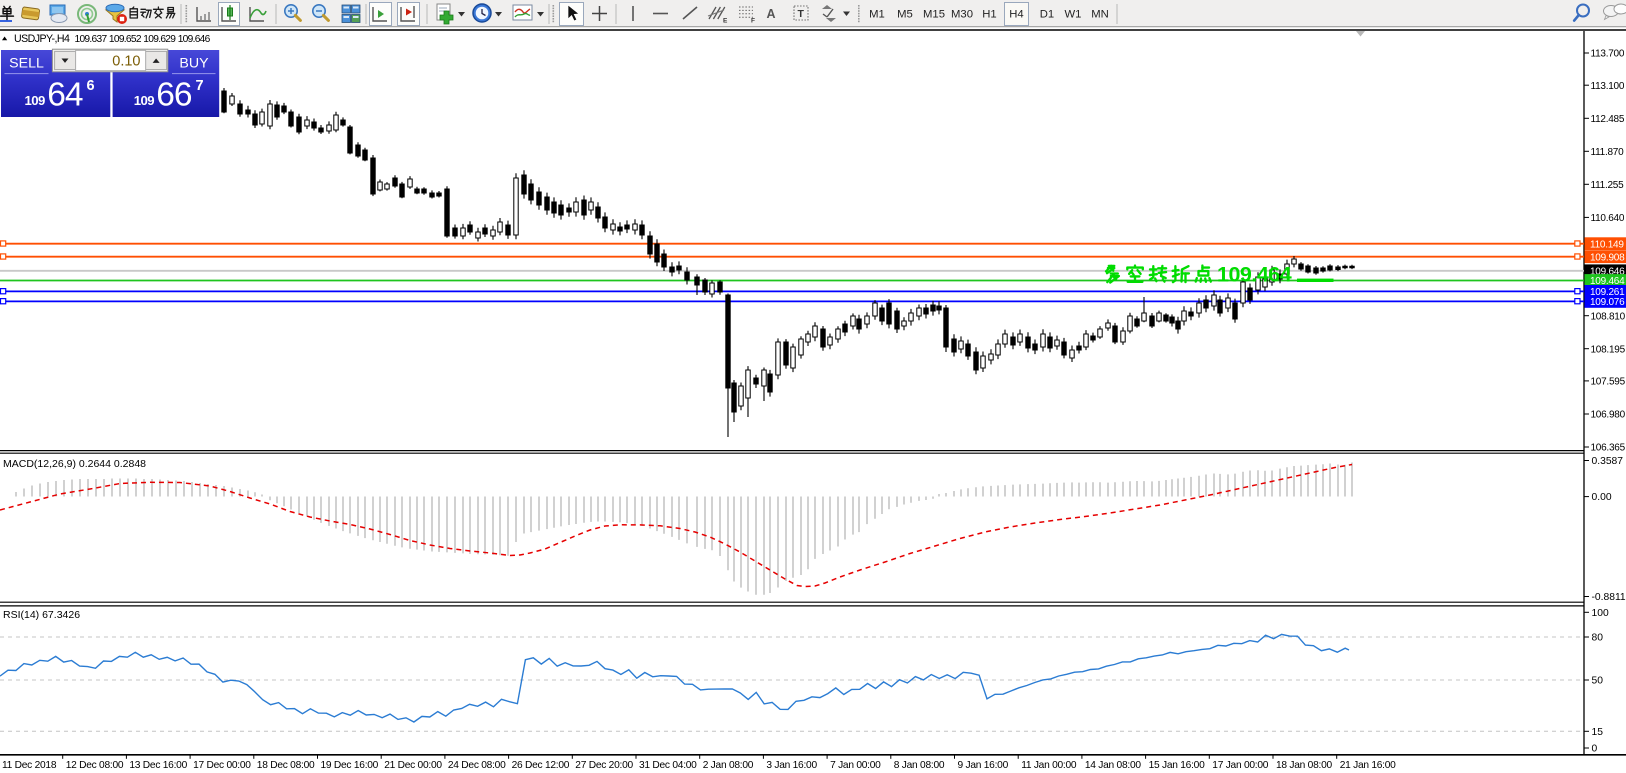 The image size is (1626, 773). What do you see at coordinates (1608, 349) in the screenshot?
I see `svg-text: 108.195` at bounding box center [1608, 349].